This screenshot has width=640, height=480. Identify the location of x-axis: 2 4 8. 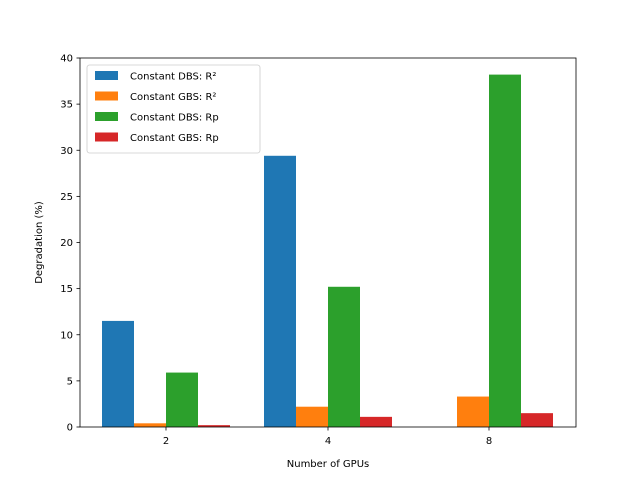
(327, 437).